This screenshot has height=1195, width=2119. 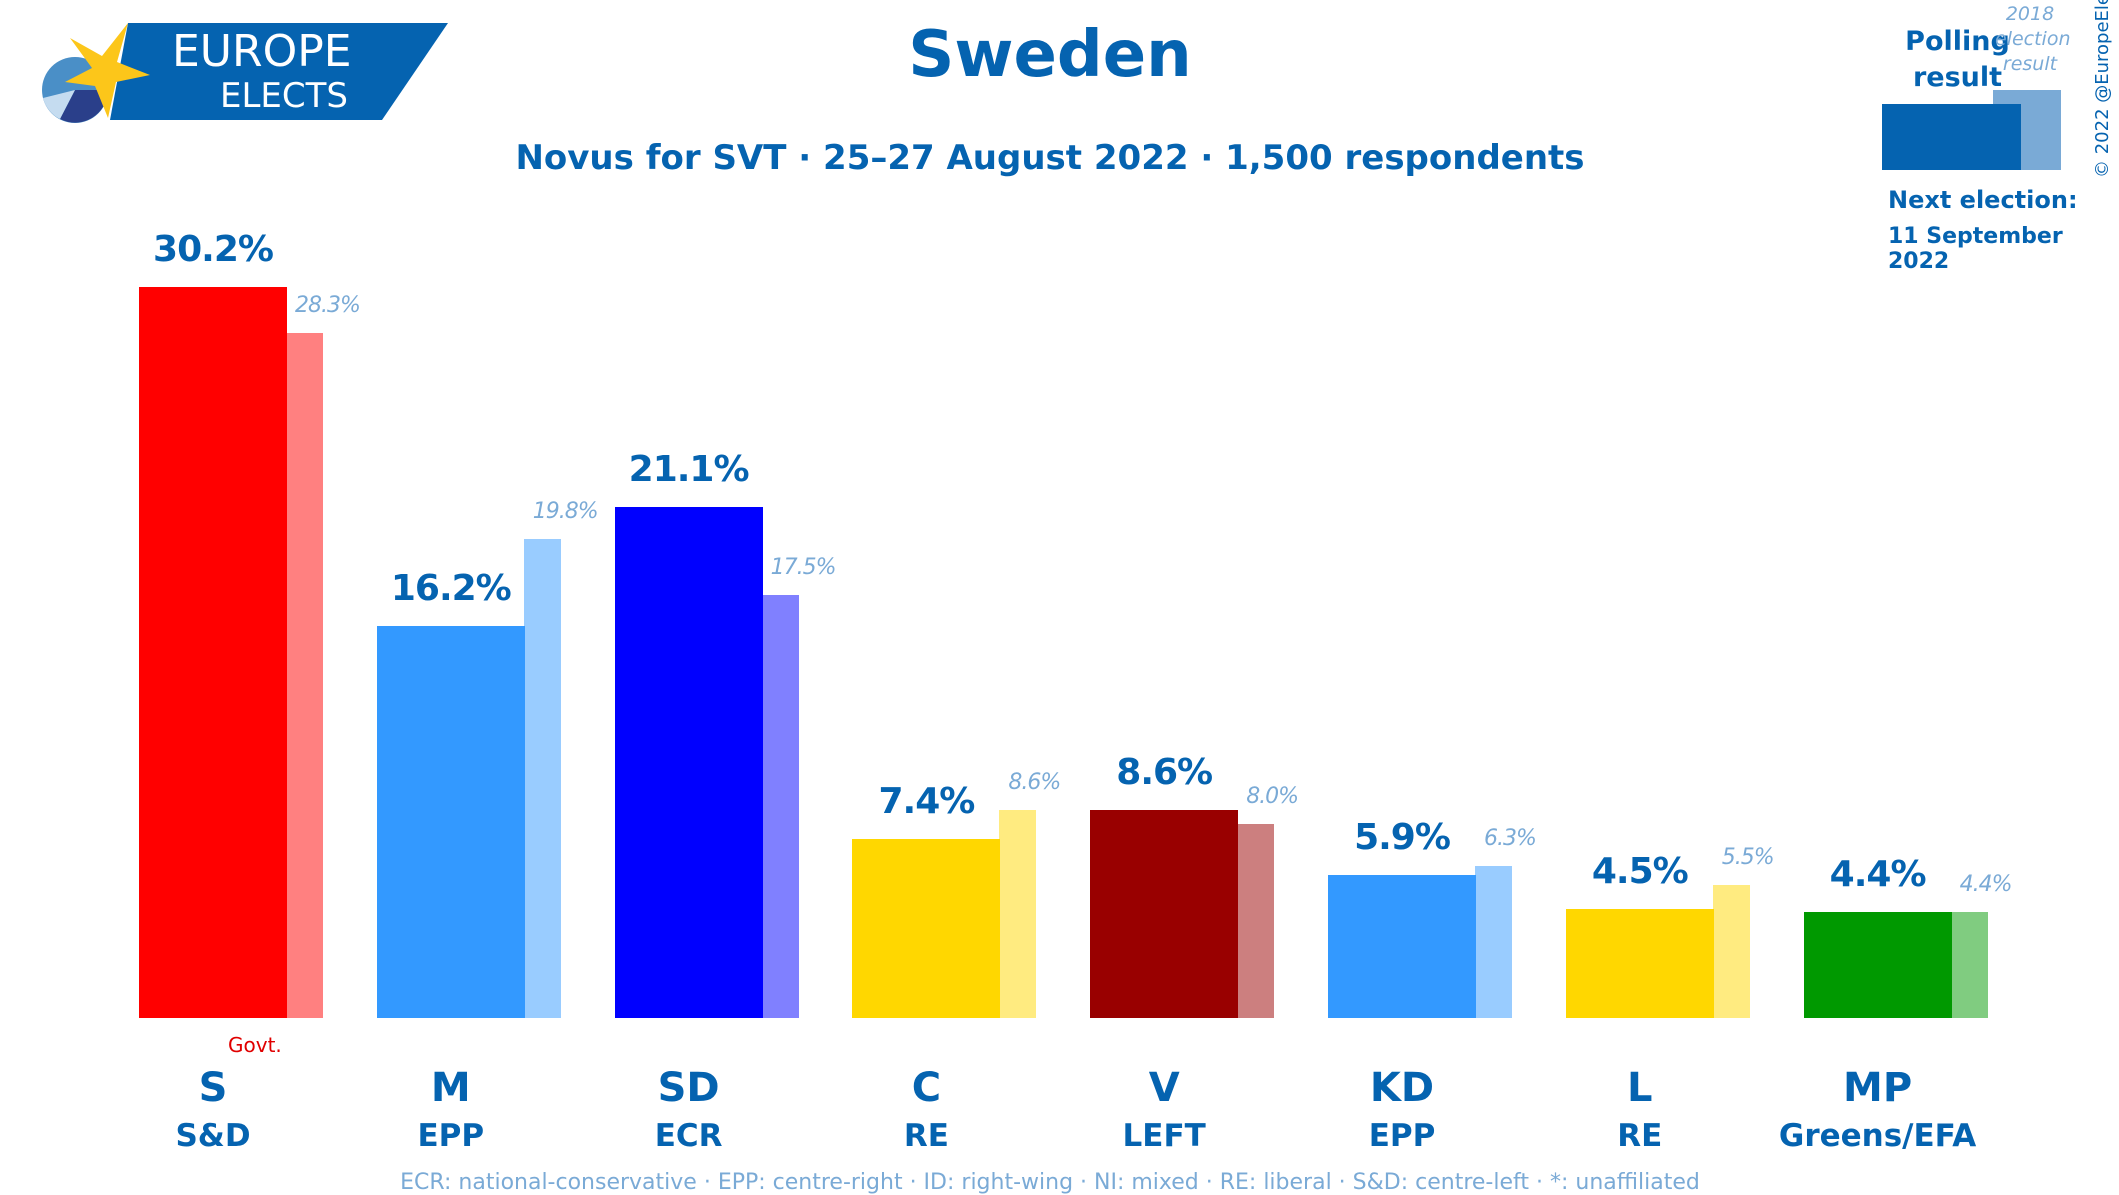 What do you see at coordinates (1640, 872) in the screenshot?
I see `polling-value-label: 4.5%` at bounding box center [1640, 872].